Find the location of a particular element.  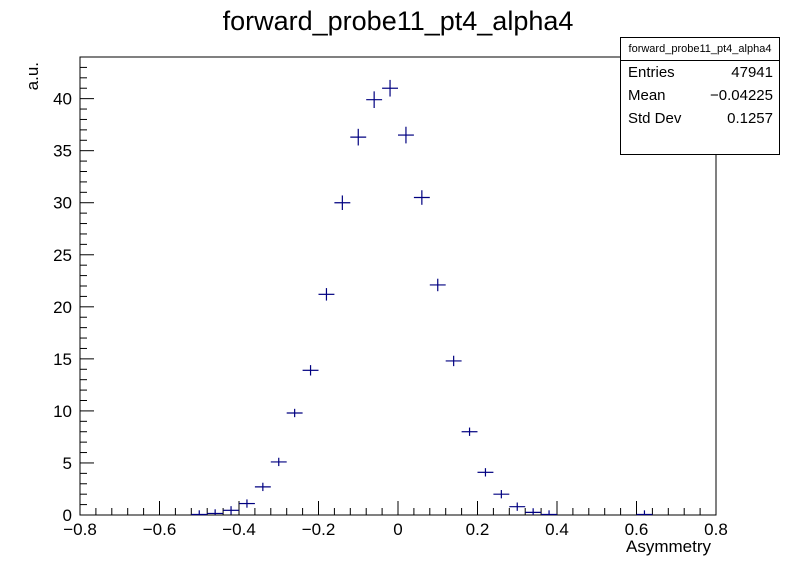

x-tick-label: −0.8 is located at coordinates (80, 529).